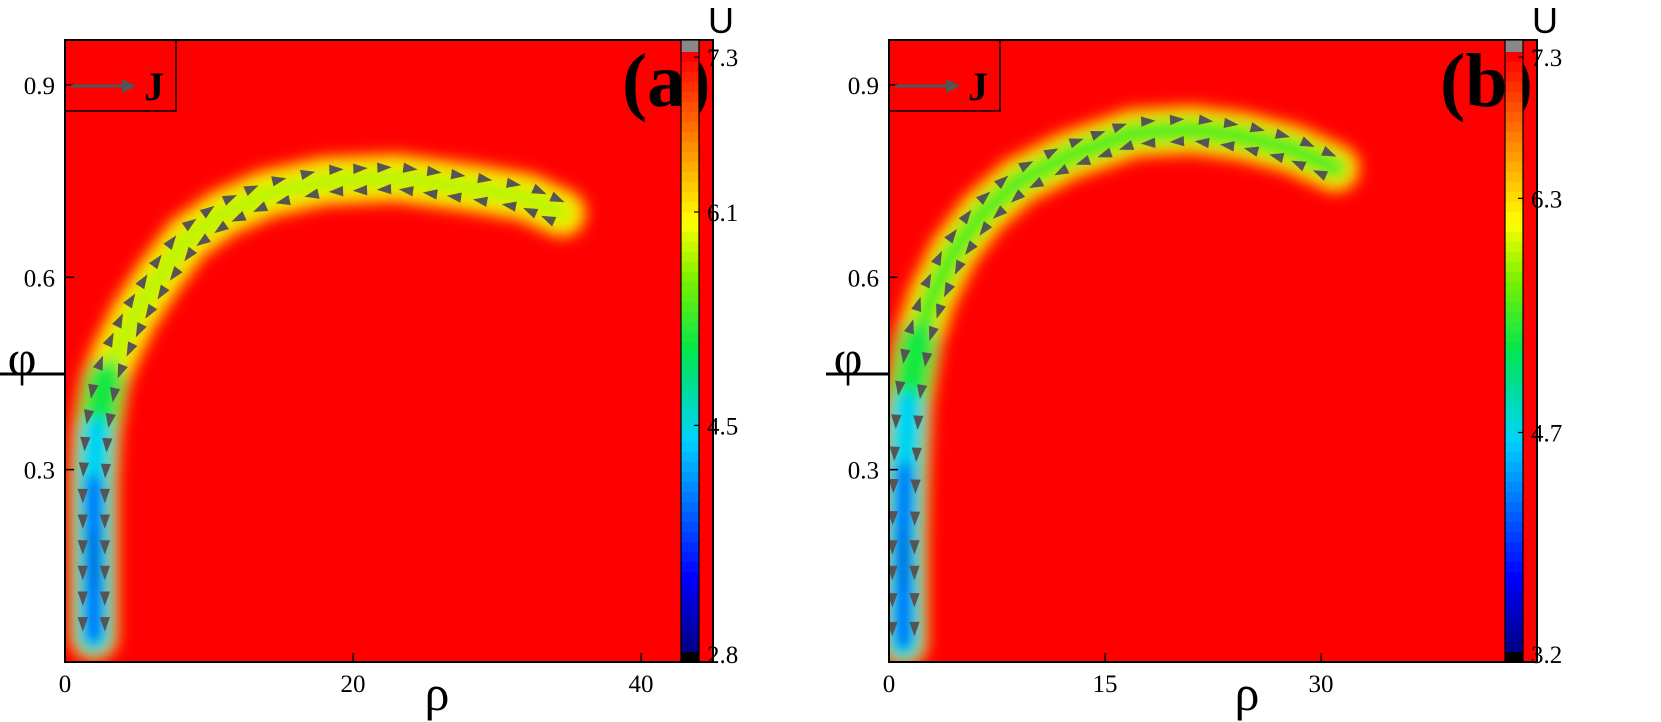  I want to click on x-tick-label: 30, so click(1321, 684).